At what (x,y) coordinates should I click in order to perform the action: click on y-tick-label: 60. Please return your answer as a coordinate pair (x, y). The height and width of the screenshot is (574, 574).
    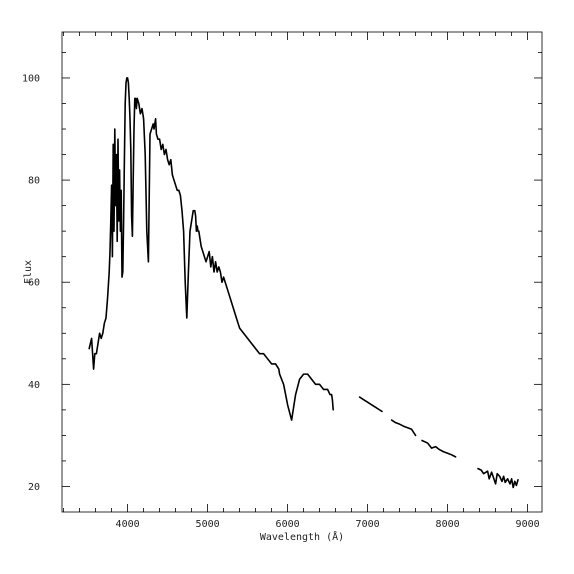
    Looking at the image, I should click on (34, 283).